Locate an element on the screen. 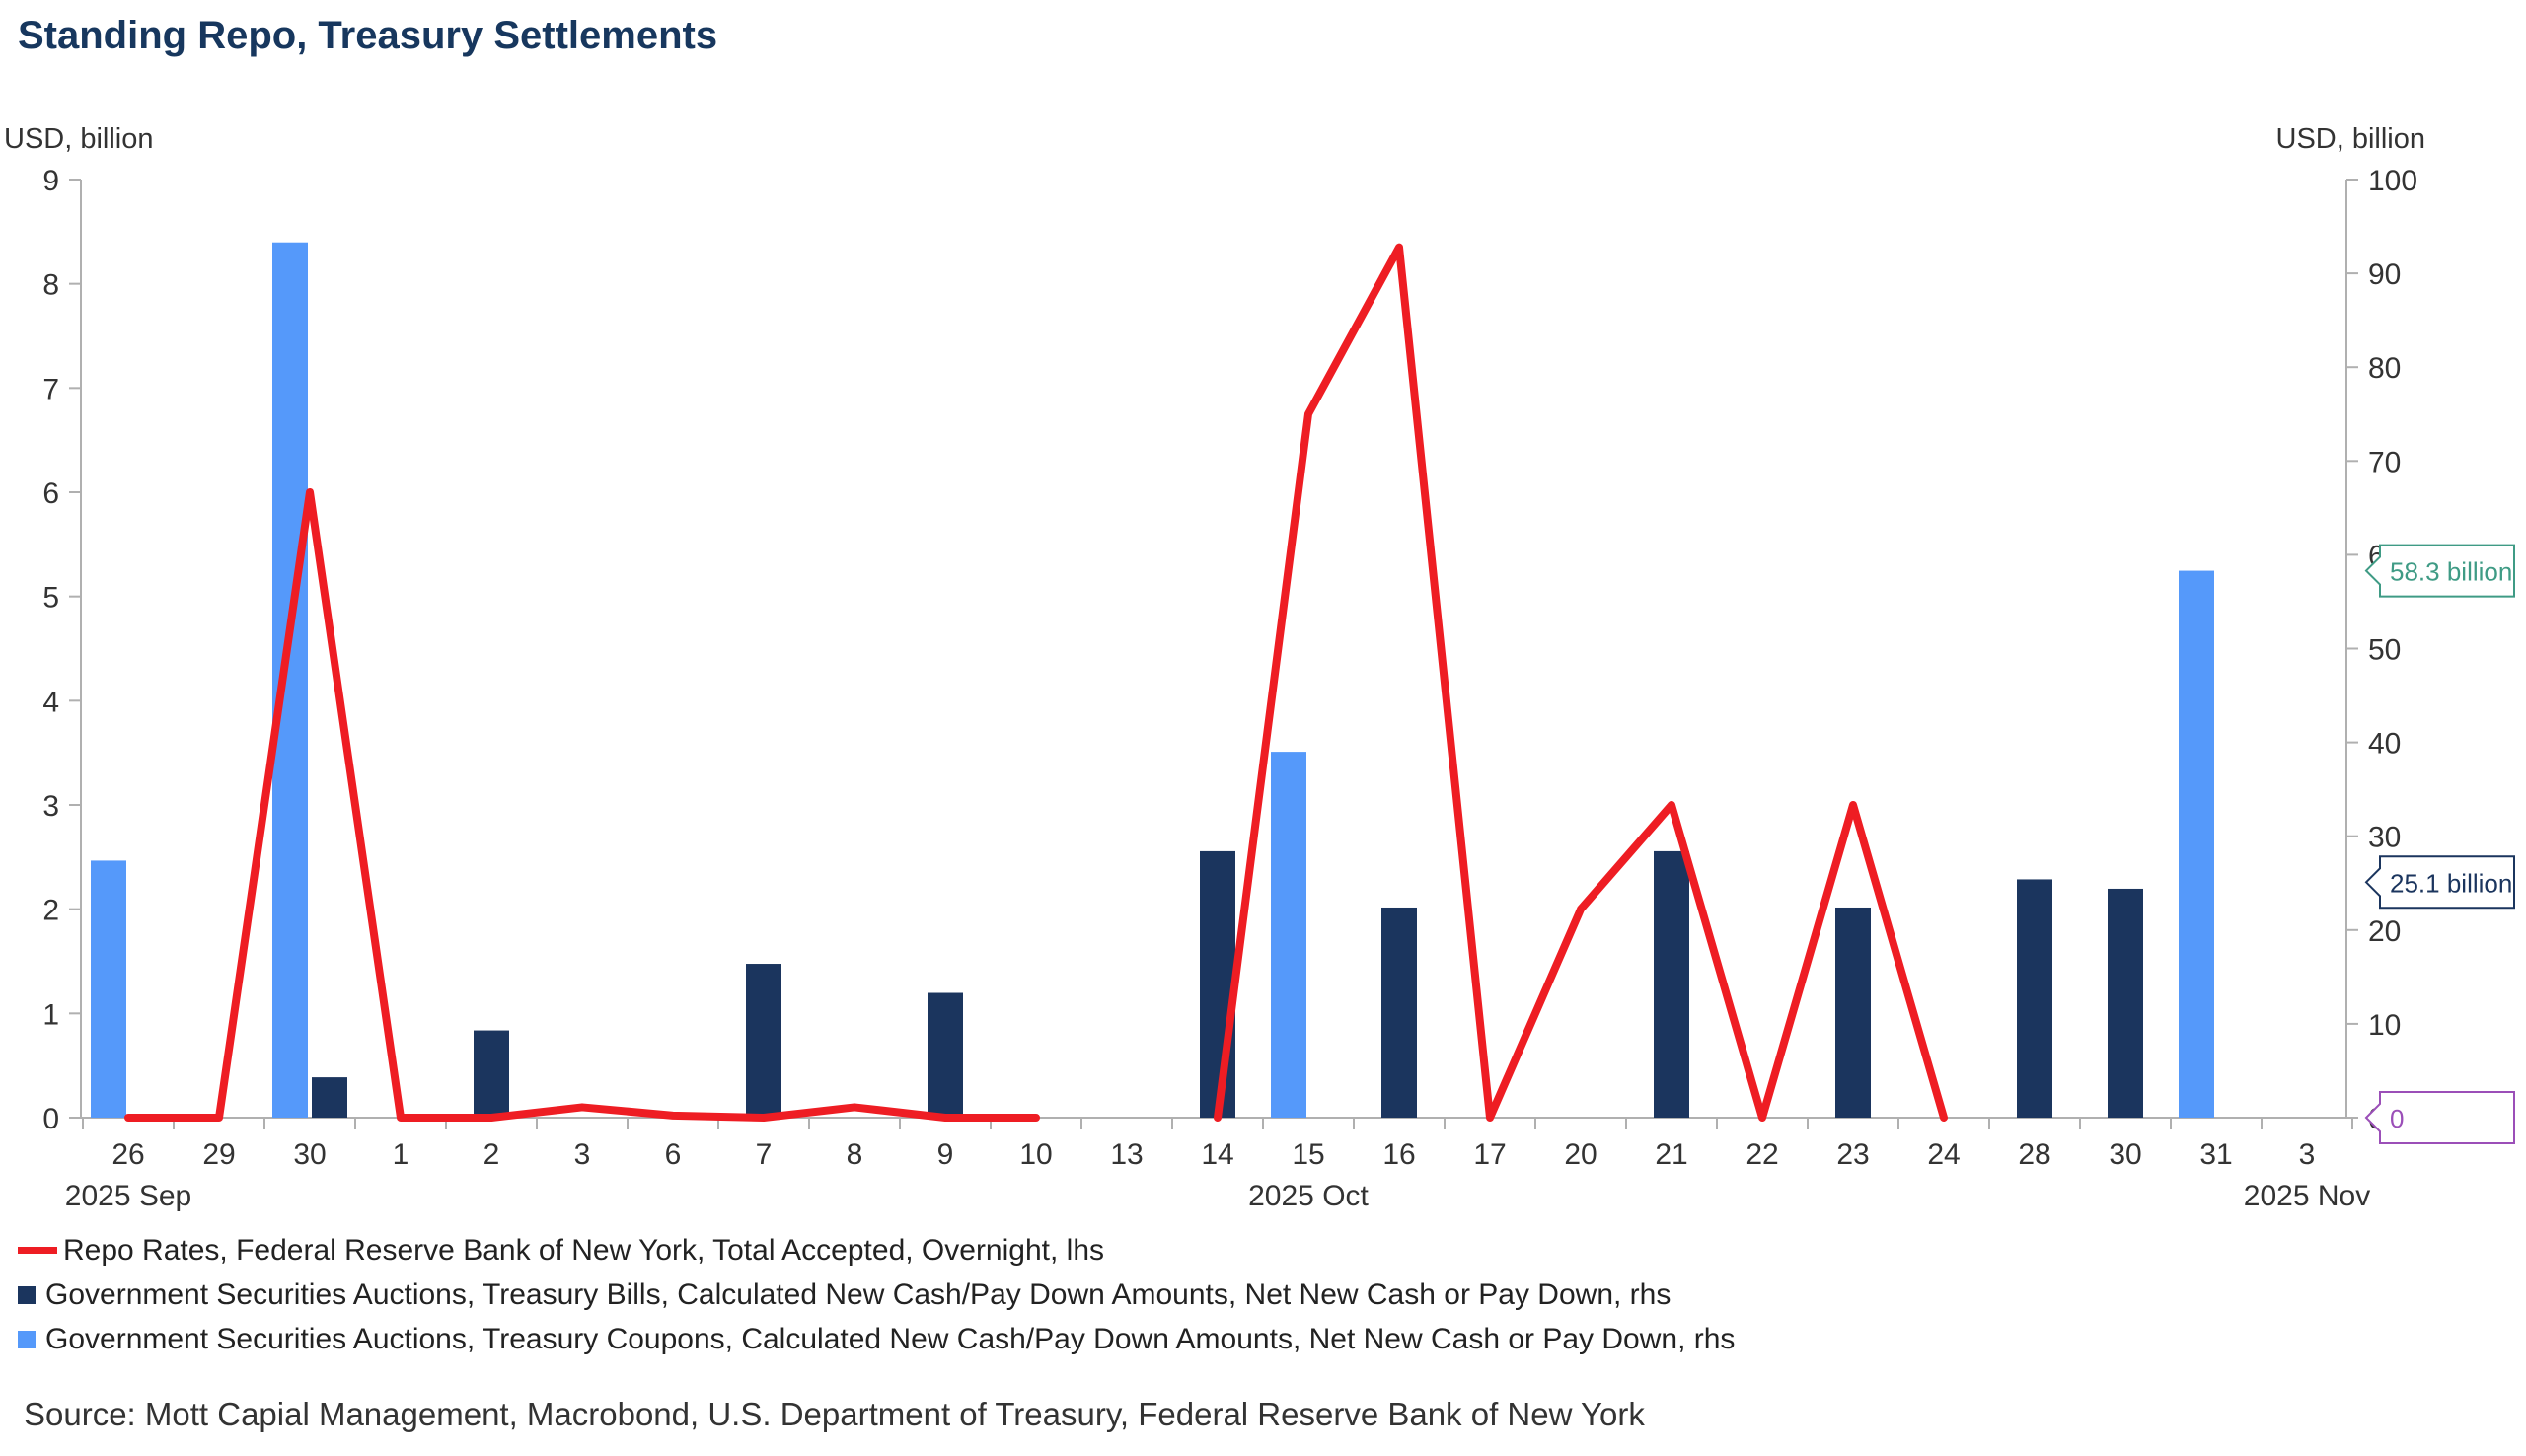 This screenshot has height=1456, width=2526. right-tick-label: 20 is located at coordinates (2384, 931).